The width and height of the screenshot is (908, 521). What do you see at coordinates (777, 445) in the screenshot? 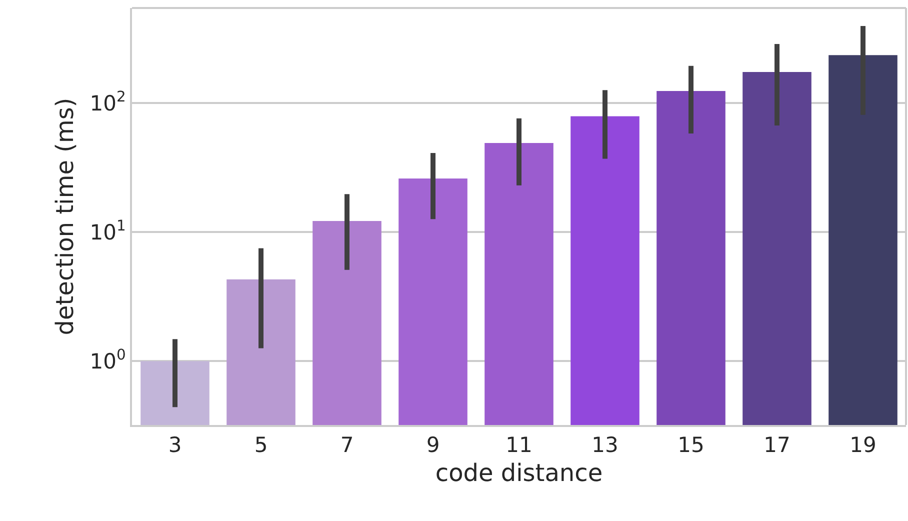
I see `x-tick-label: 17` at bounding box center [777, 445].